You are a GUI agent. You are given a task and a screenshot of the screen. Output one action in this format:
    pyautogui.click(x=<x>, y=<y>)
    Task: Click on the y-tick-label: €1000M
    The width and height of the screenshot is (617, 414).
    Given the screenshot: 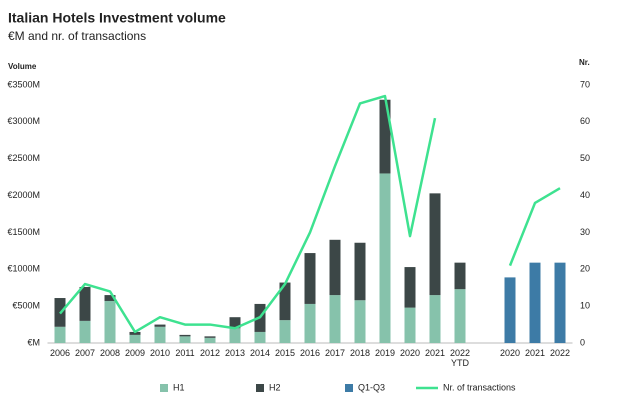 What is the action you would take?
    pyautogui.click(x=23, y=269)
    